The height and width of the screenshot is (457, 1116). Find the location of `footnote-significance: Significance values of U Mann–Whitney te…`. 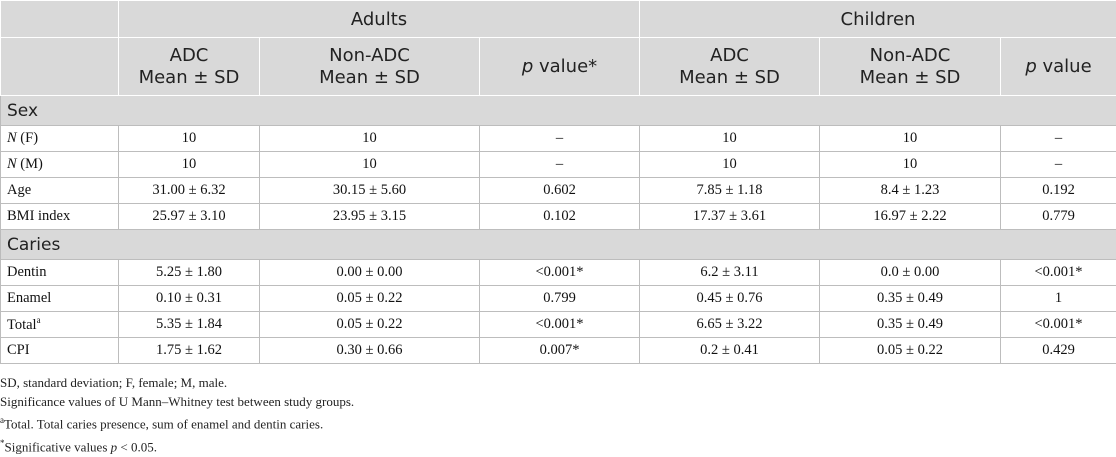

footnote-significance: Significance values of U Mann–Whitney te… is located at coordinates (177, 402).